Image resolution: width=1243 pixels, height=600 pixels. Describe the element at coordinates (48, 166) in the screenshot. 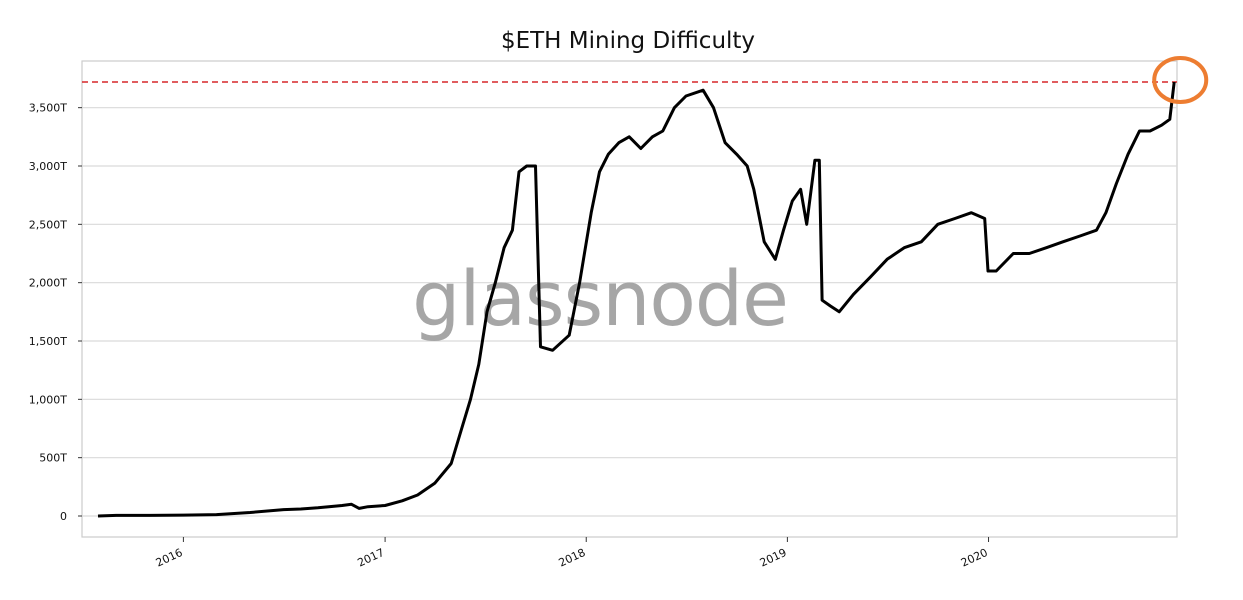

I see `y-tick-label: 3,000T` at that location.